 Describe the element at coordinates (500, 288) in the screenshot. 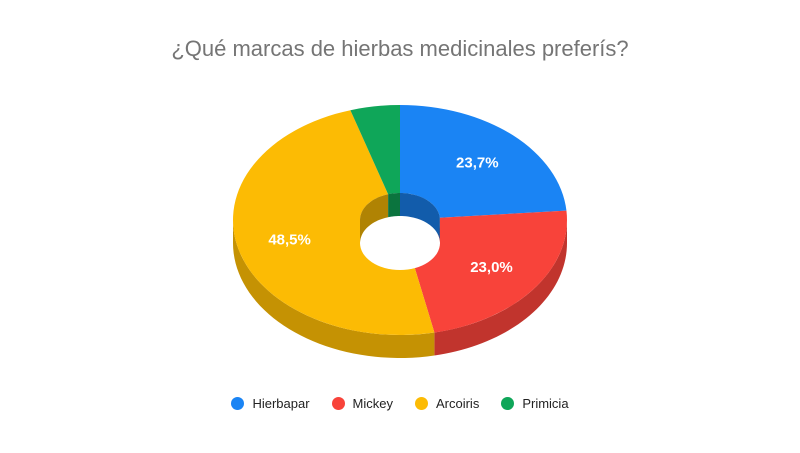

I see `pie-side-mickey` at that location.